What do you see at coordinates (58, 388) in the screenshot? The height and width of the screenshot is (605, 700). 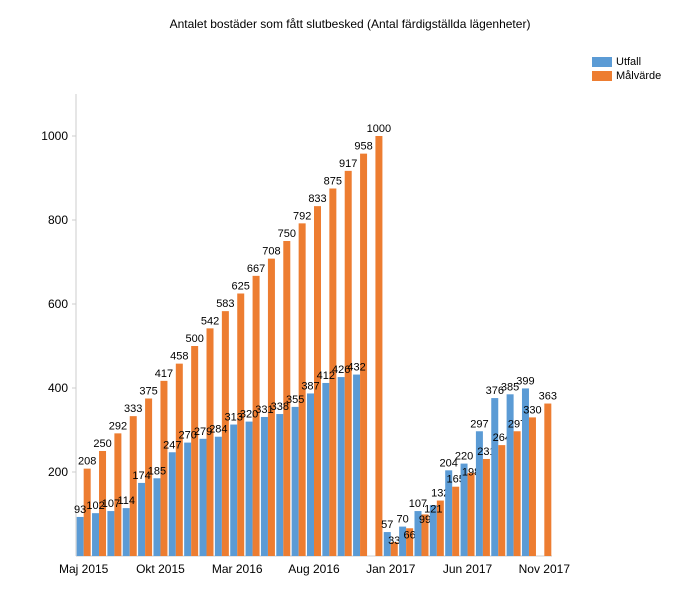 I see `y-tick-label: 400` at bounding box center [58, 388].